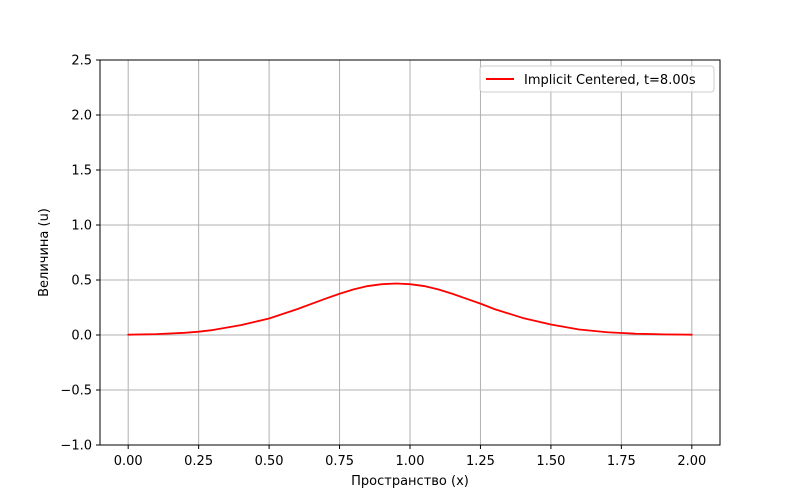  I want to click on series-layer, so click(410, 309).